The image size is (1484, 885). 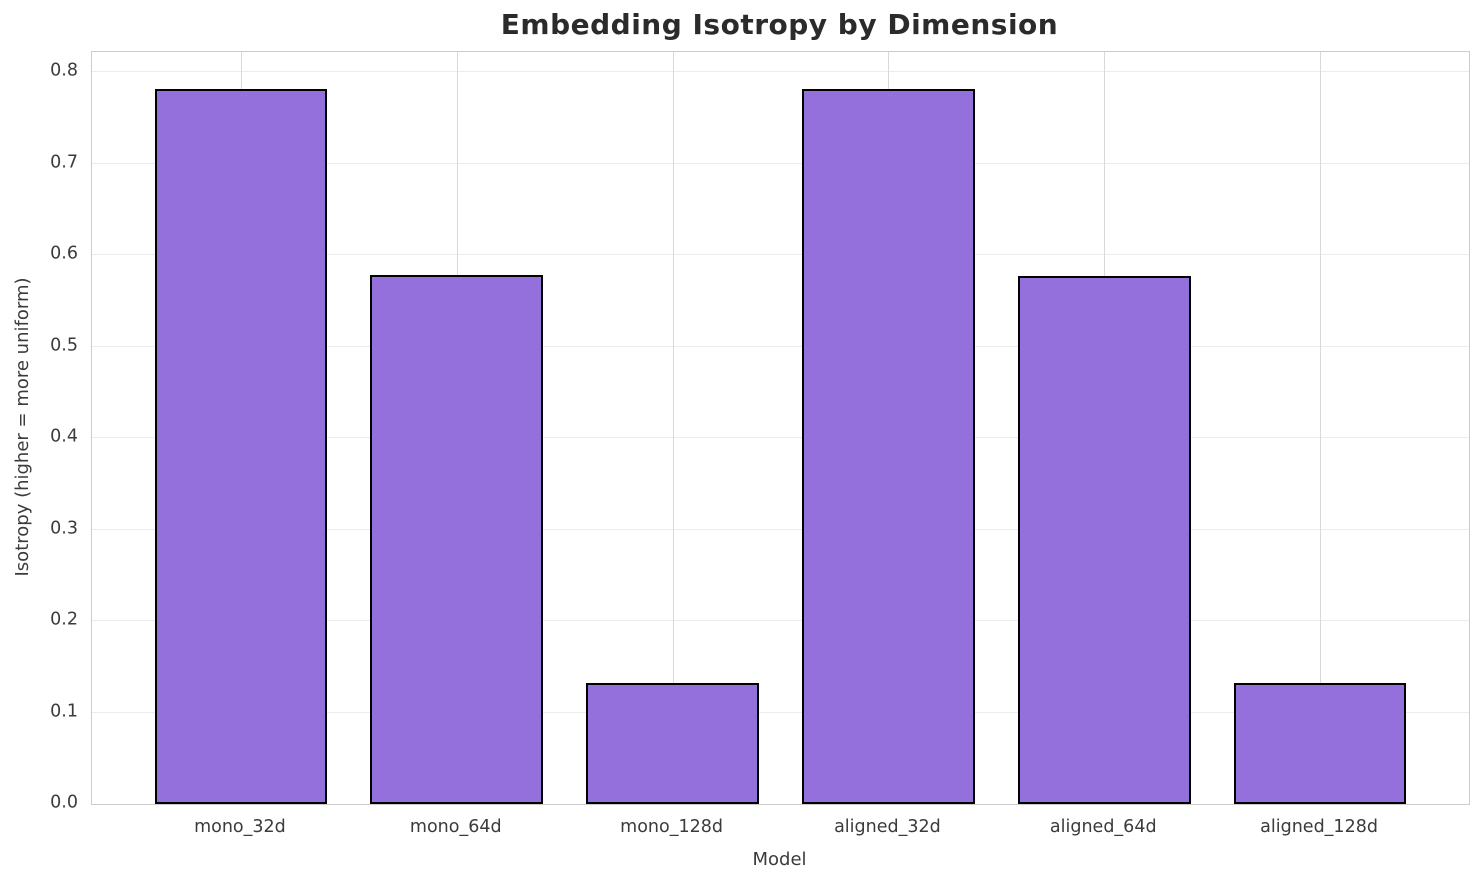 I want to click on y-tick-label: 0.3, so click(x=64, y=527).